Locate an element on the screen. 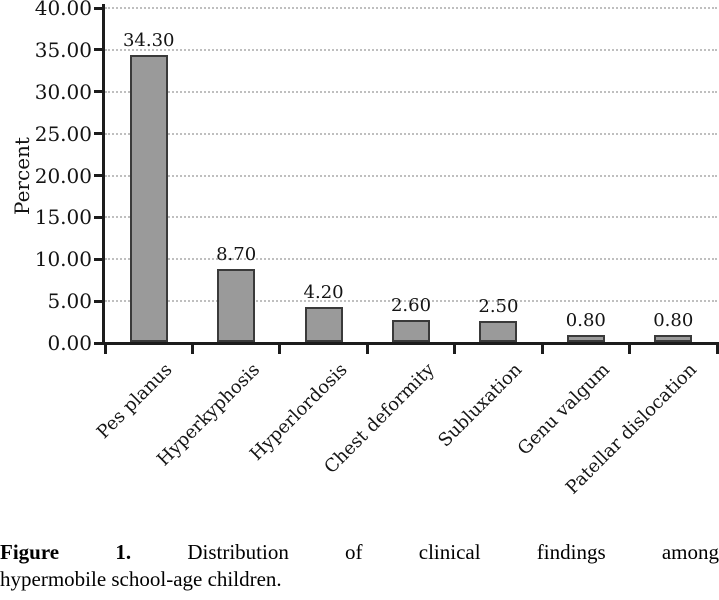 This screenshot has height=600, width=719. caption-figure-label: Figure 1. is located at coordinates (66, 552).